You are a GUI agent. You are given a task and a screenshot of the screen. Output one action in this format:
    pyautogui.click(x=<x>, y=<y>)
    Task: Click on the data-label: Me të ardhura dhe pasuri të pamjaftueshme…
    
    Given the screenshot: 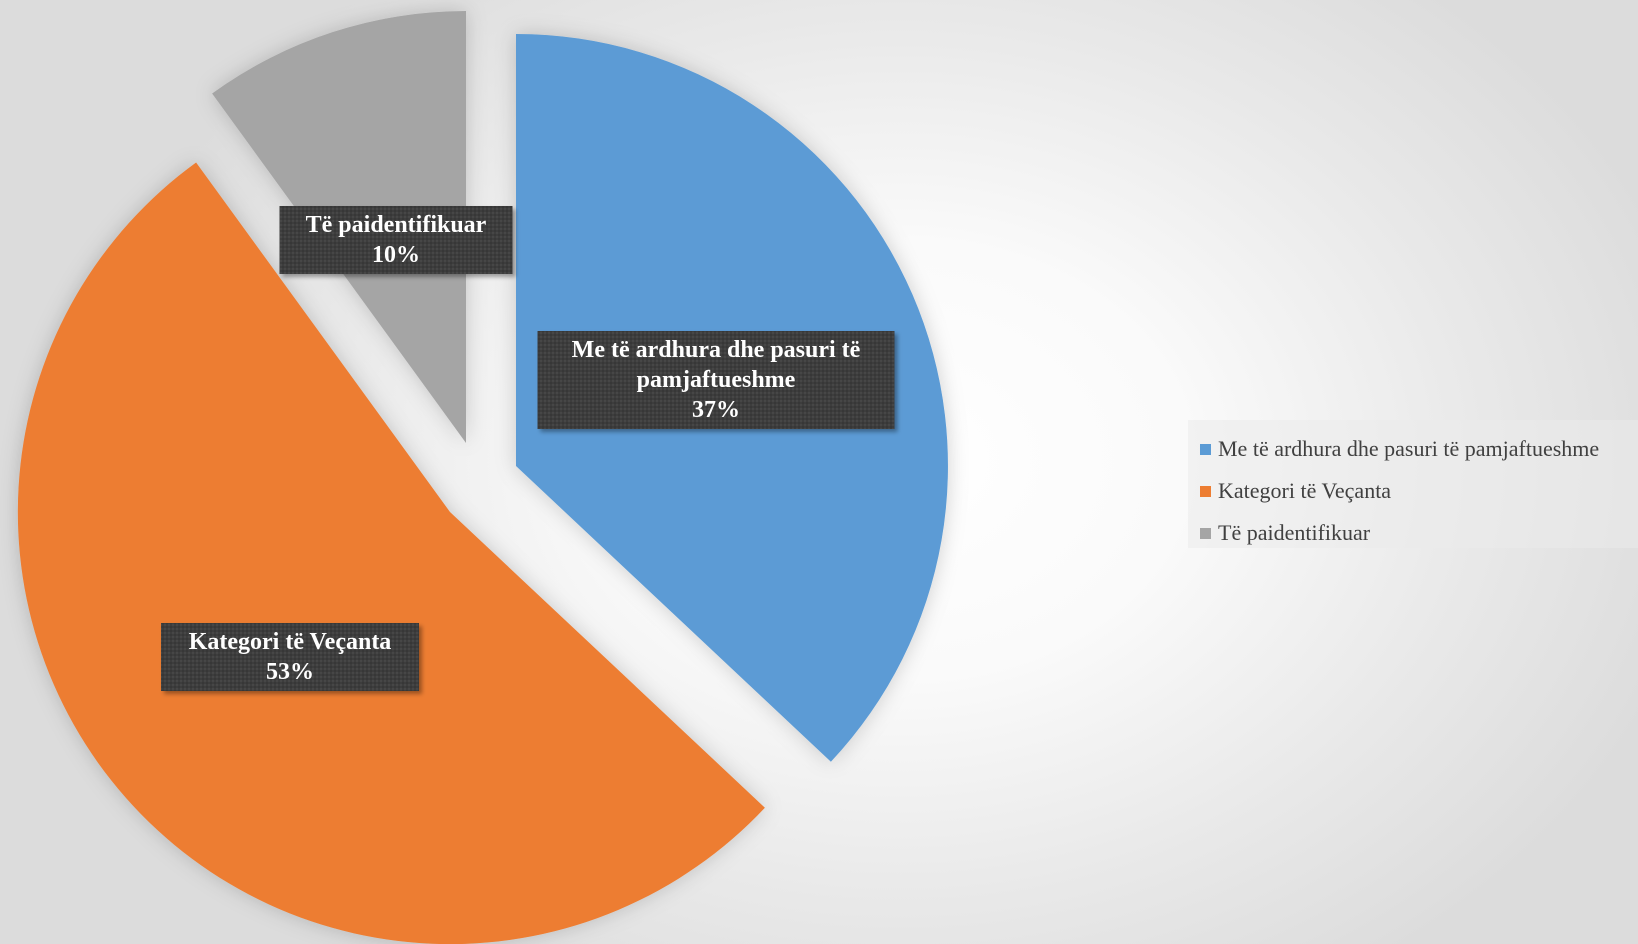 What is the action you would take?
    pyautogui.click(x=716, y=380)
    